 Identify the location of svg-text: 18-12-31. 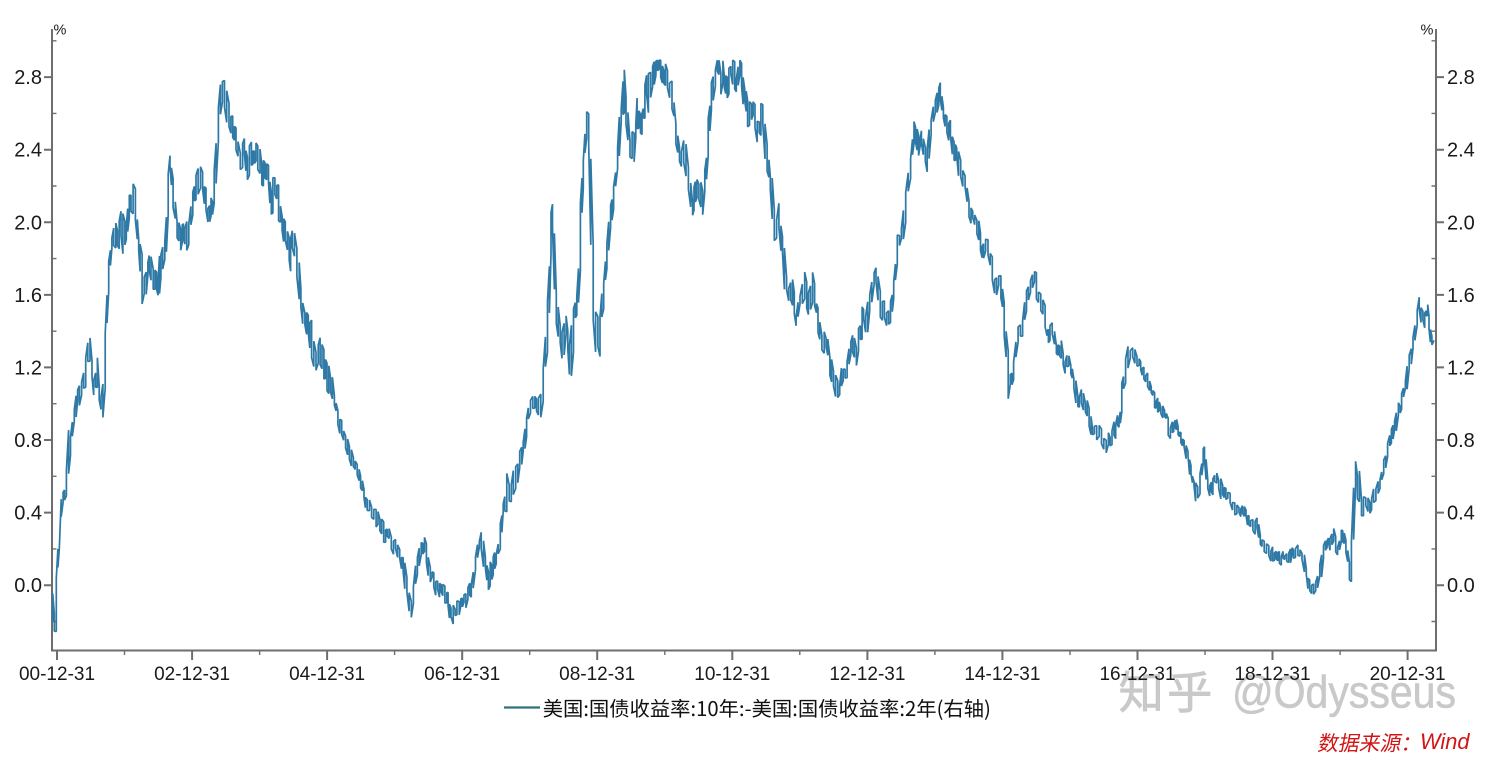
(1272, 674).